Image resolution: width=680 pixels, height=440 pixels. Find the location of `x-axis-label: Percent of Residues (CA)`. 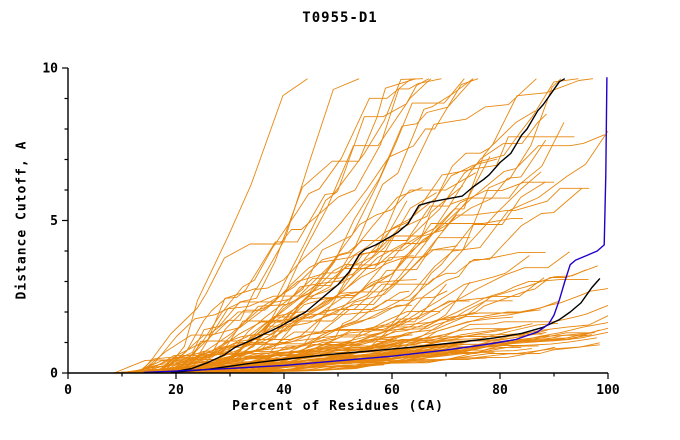

x-axis-label: Percent of Residues (CA) is located at coordinates (338, 406).